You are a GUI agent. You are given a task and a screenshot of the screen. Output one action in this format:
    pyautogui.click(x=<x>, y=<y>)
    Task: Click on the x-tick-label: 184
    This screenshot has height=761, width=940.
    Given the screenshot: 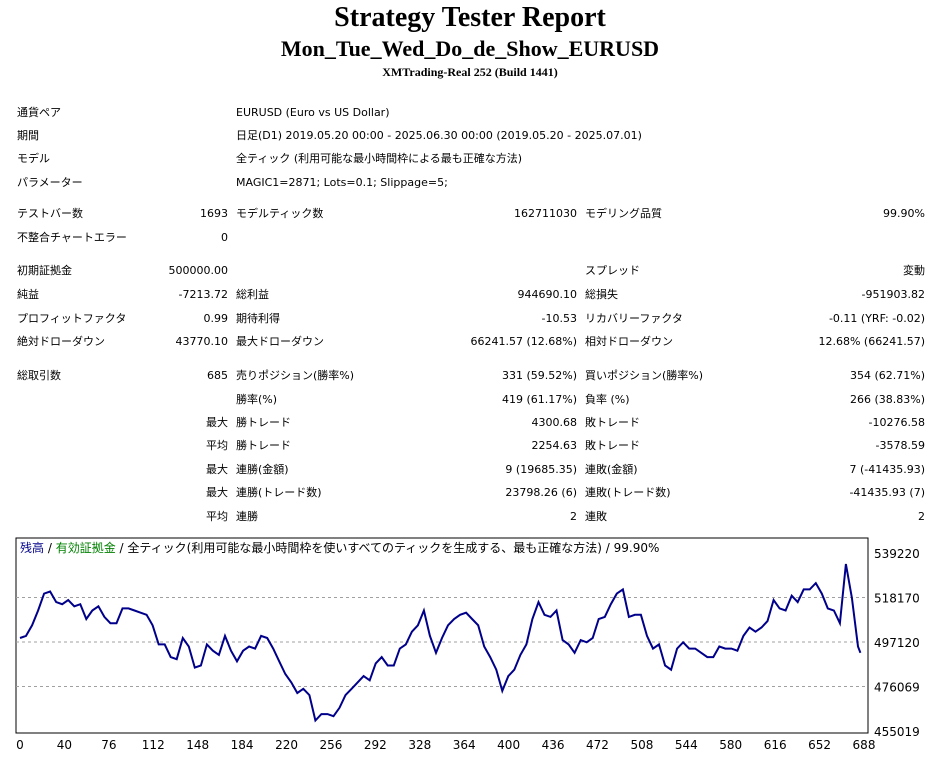 What is the action you would take?
    pyautogui.click(x=242, y=745)
    